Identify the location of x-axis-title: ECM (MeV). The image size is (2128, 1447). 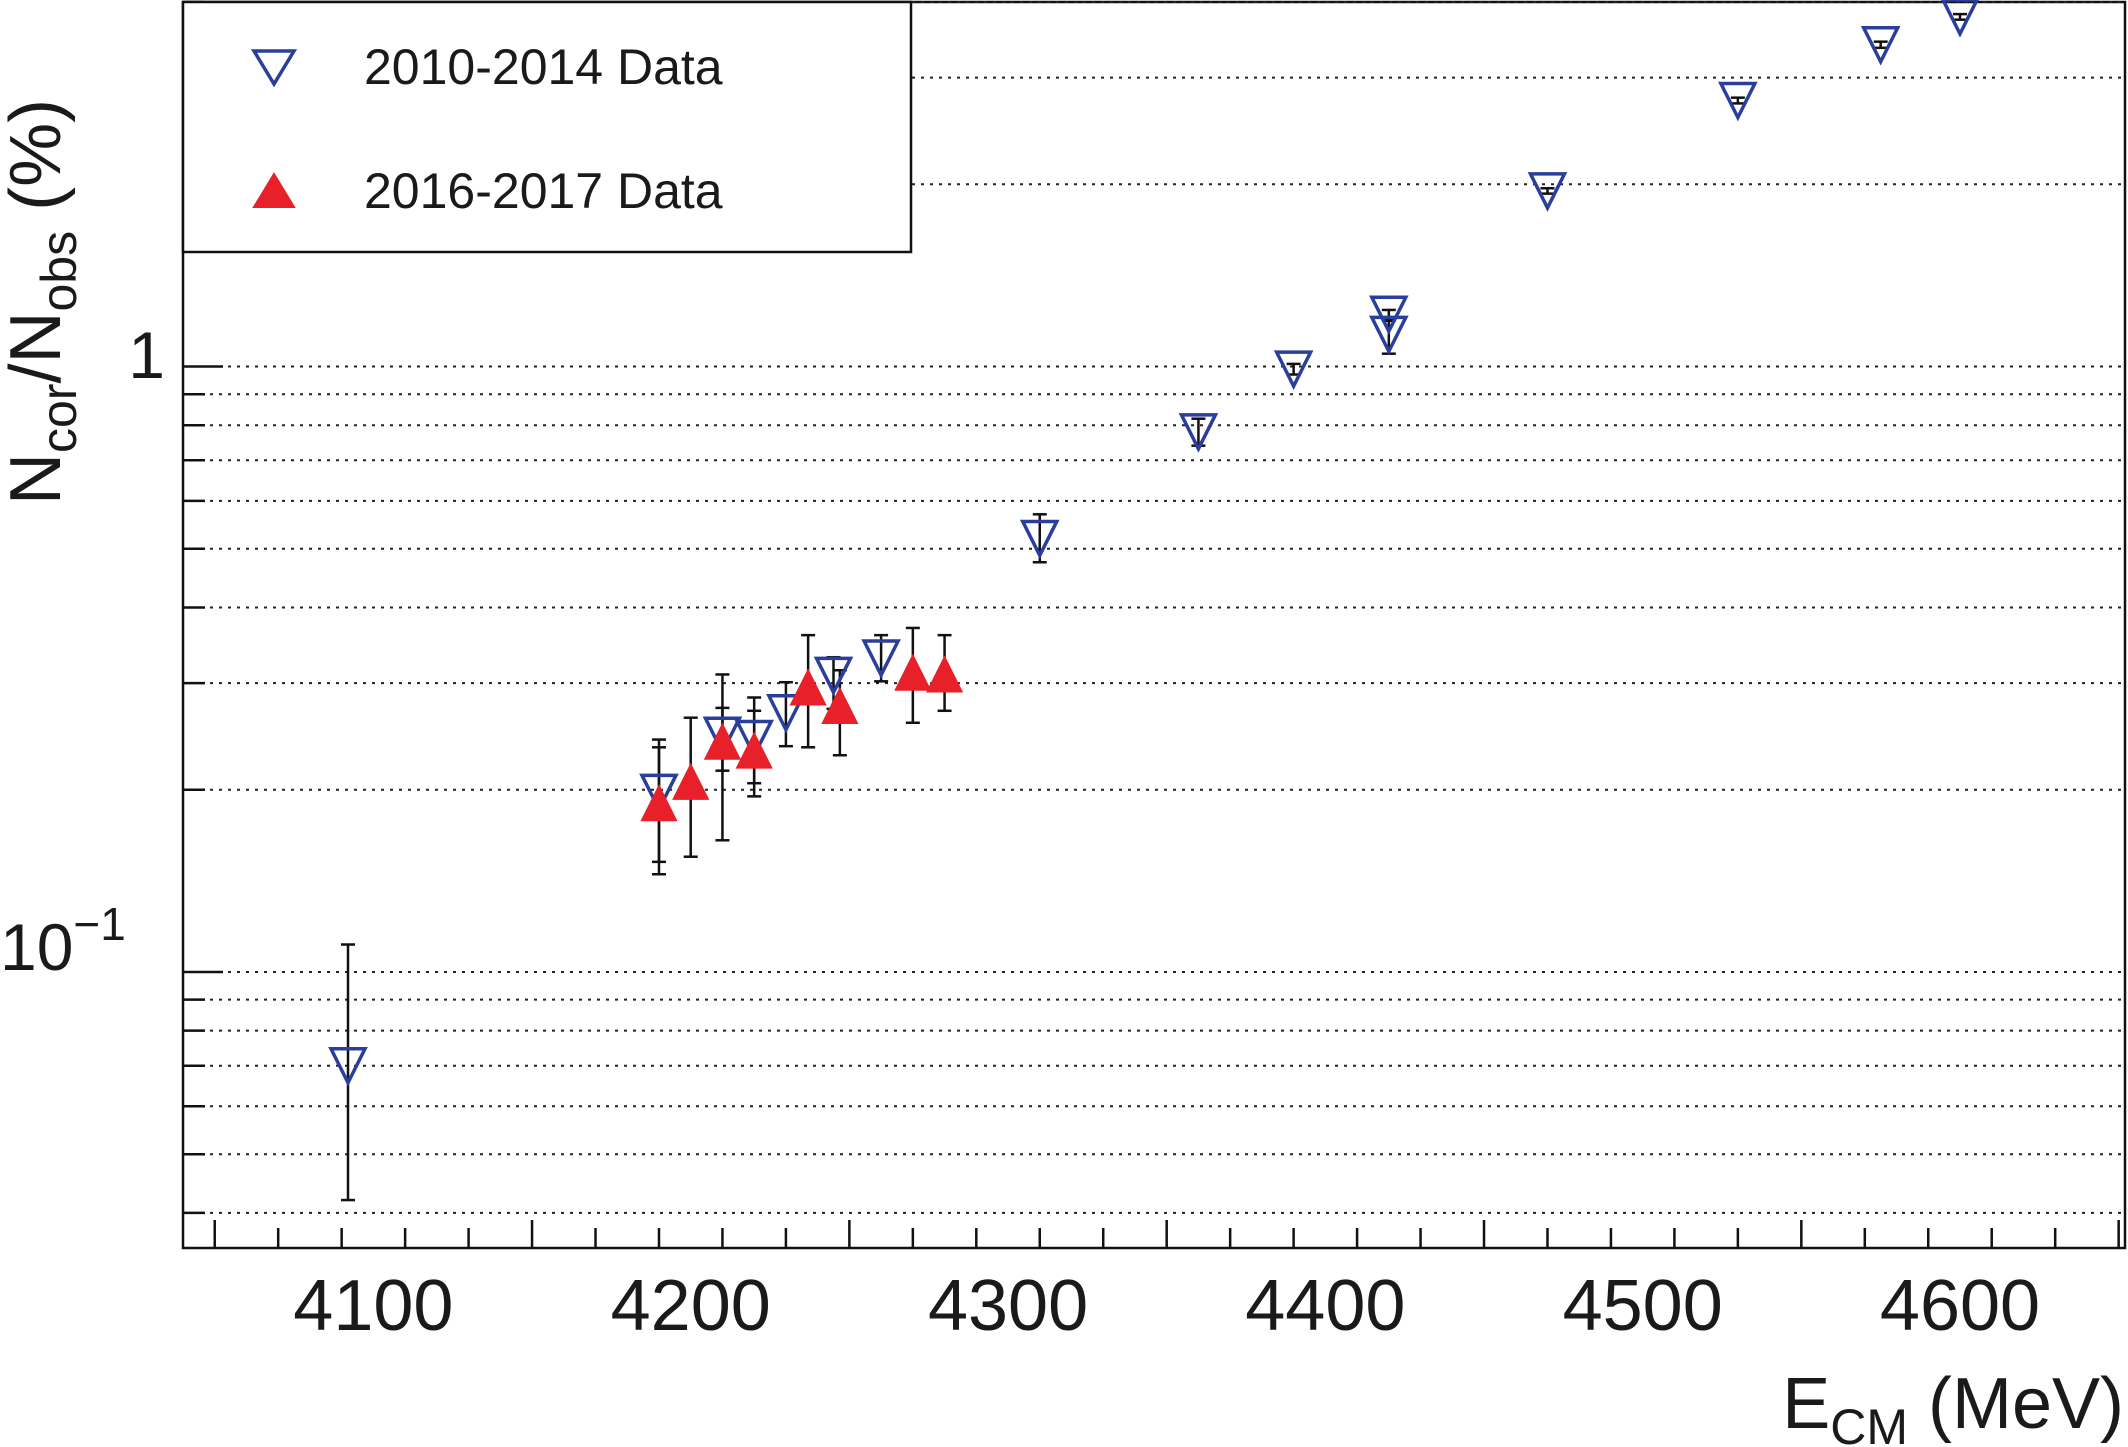
(1953, 1405).